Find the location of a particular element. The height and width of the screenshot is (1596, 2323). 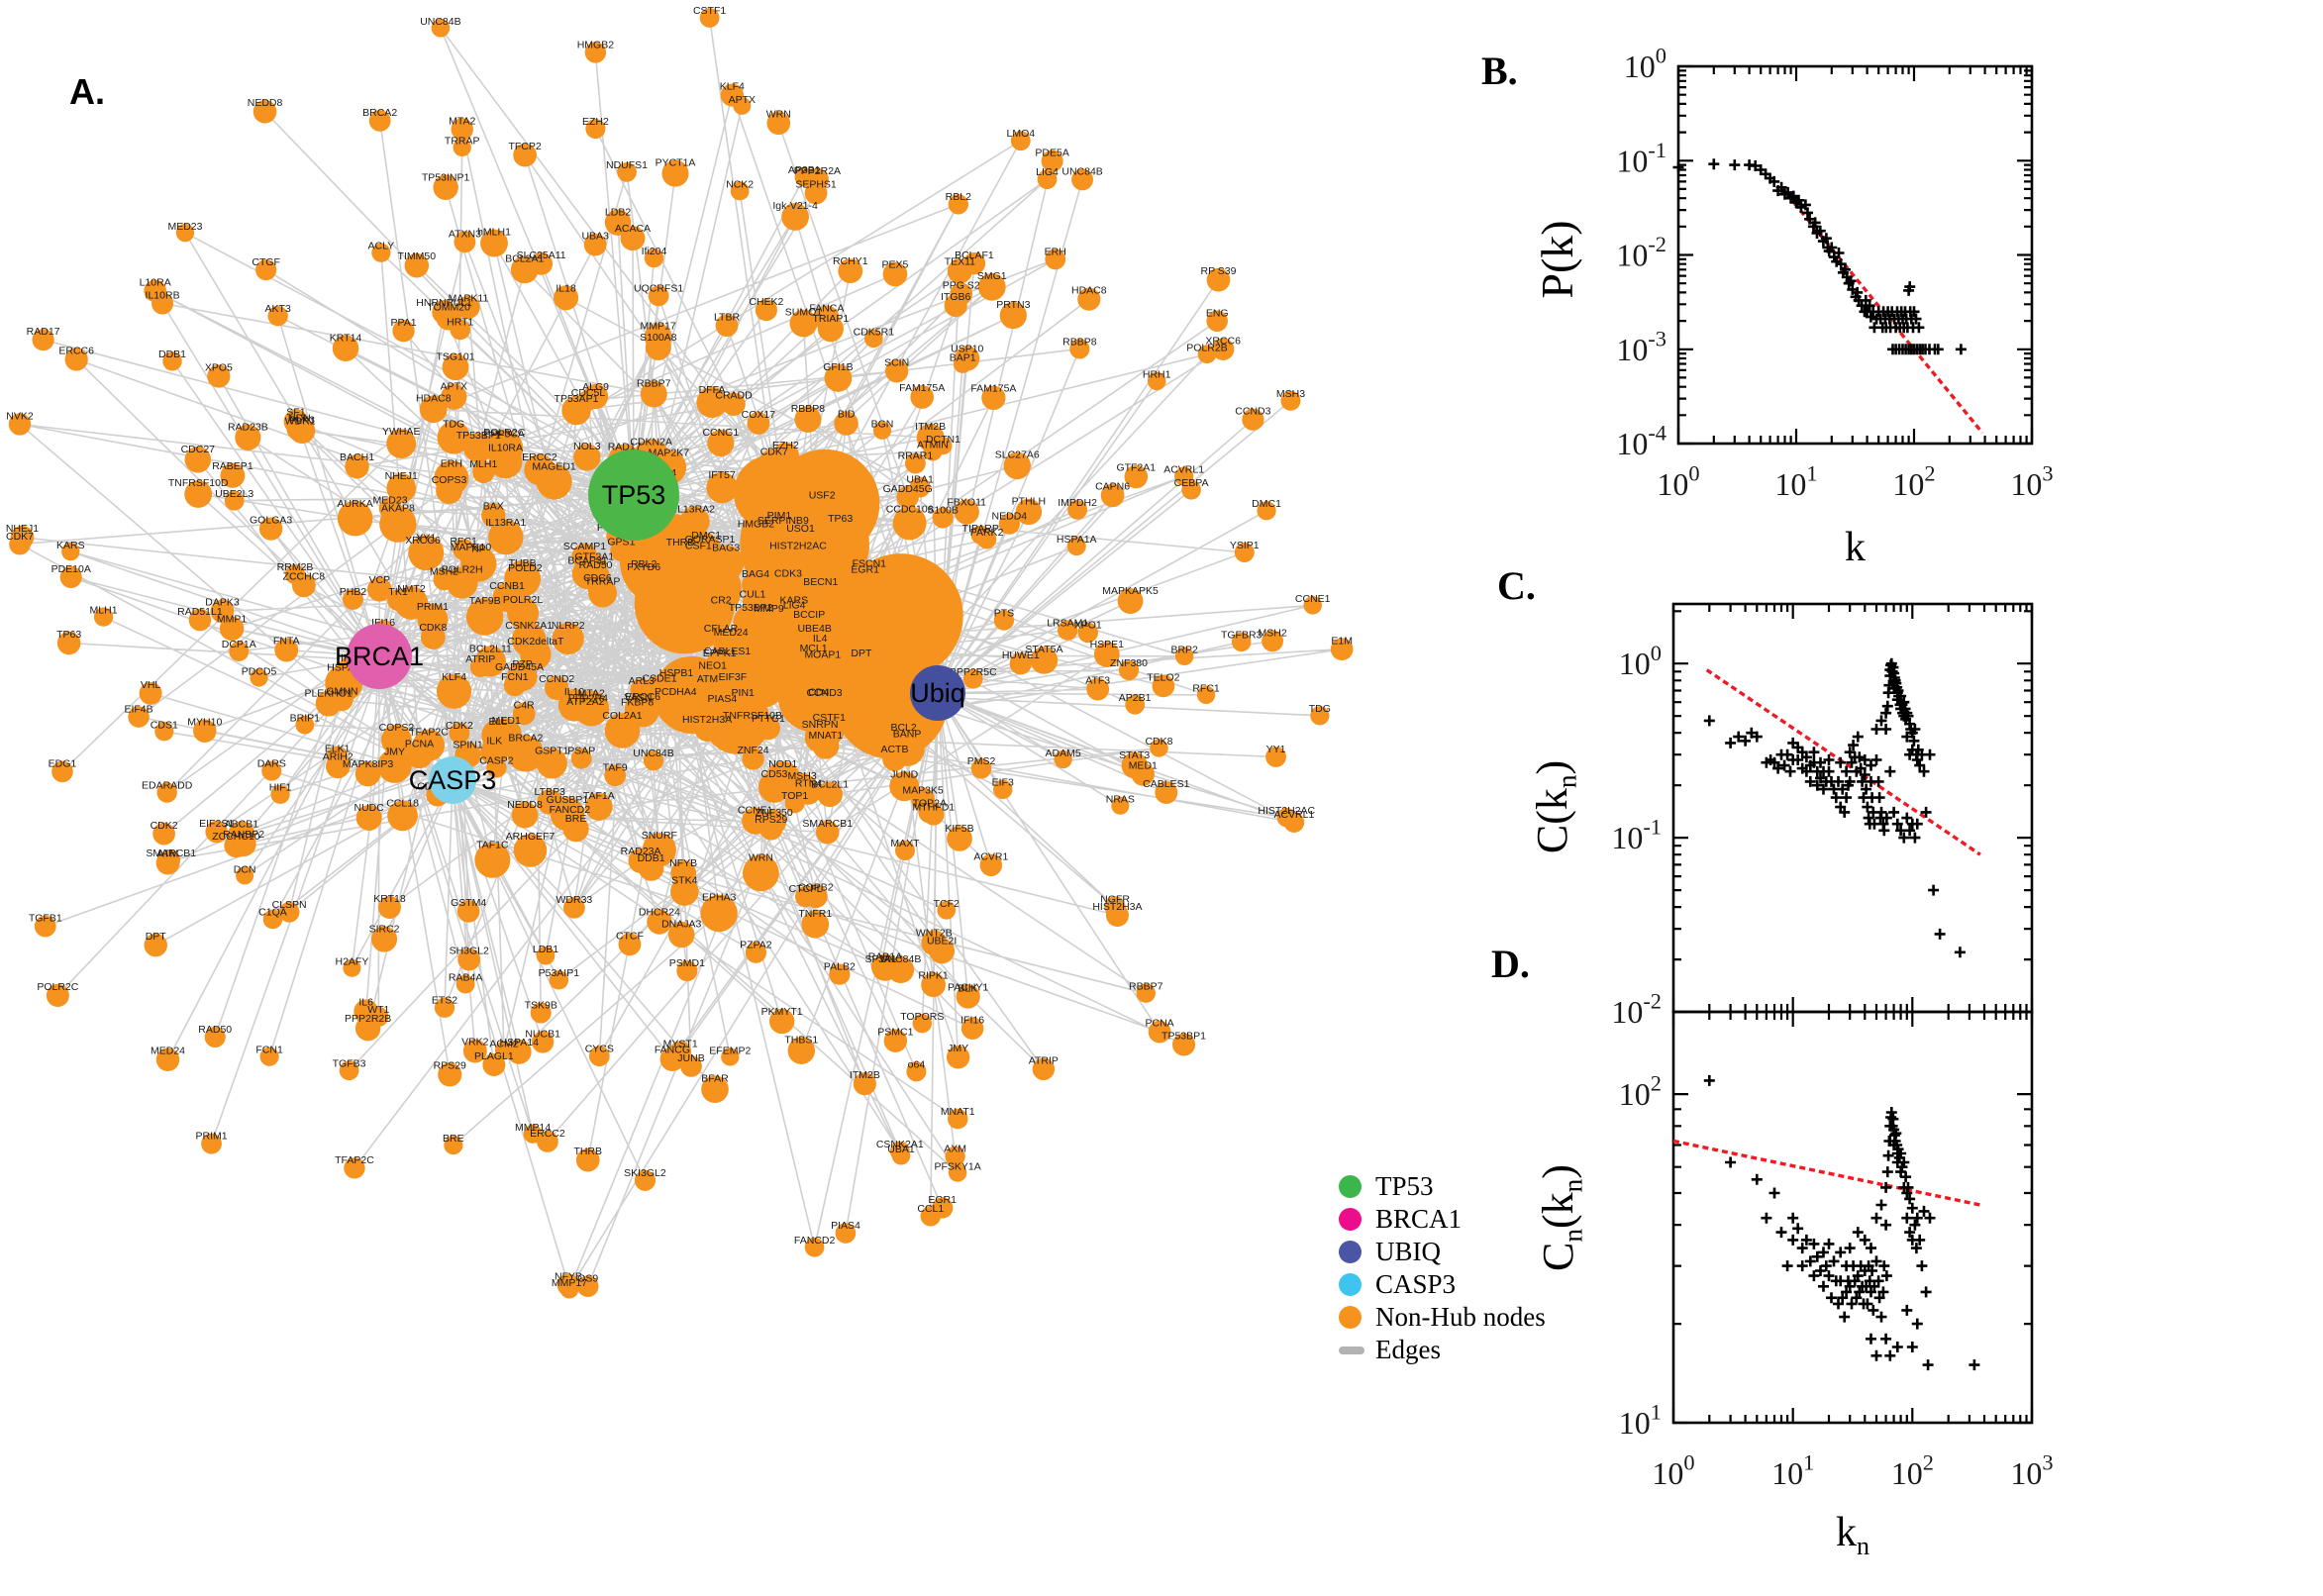

svg-text: MNAT1 is located at coordinates (825, 736).